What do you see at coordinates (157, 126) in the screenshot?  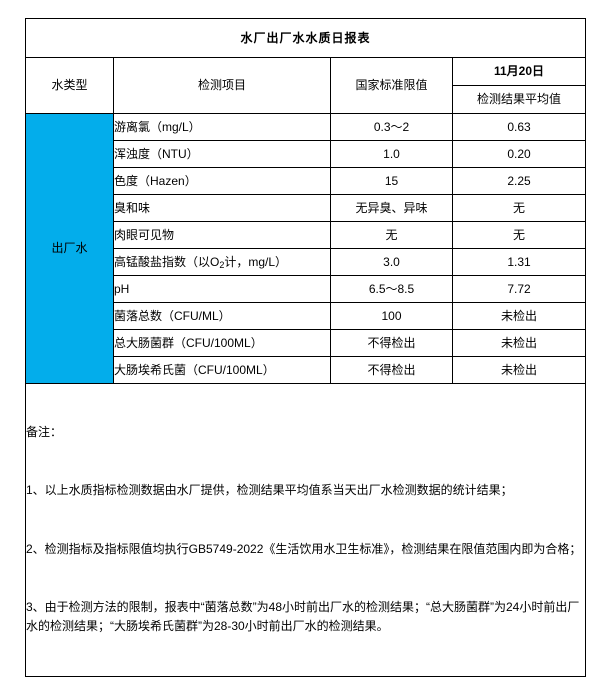 I see `test-item-label: 游离氯（mg/L）` at bounding box center [157, 126].